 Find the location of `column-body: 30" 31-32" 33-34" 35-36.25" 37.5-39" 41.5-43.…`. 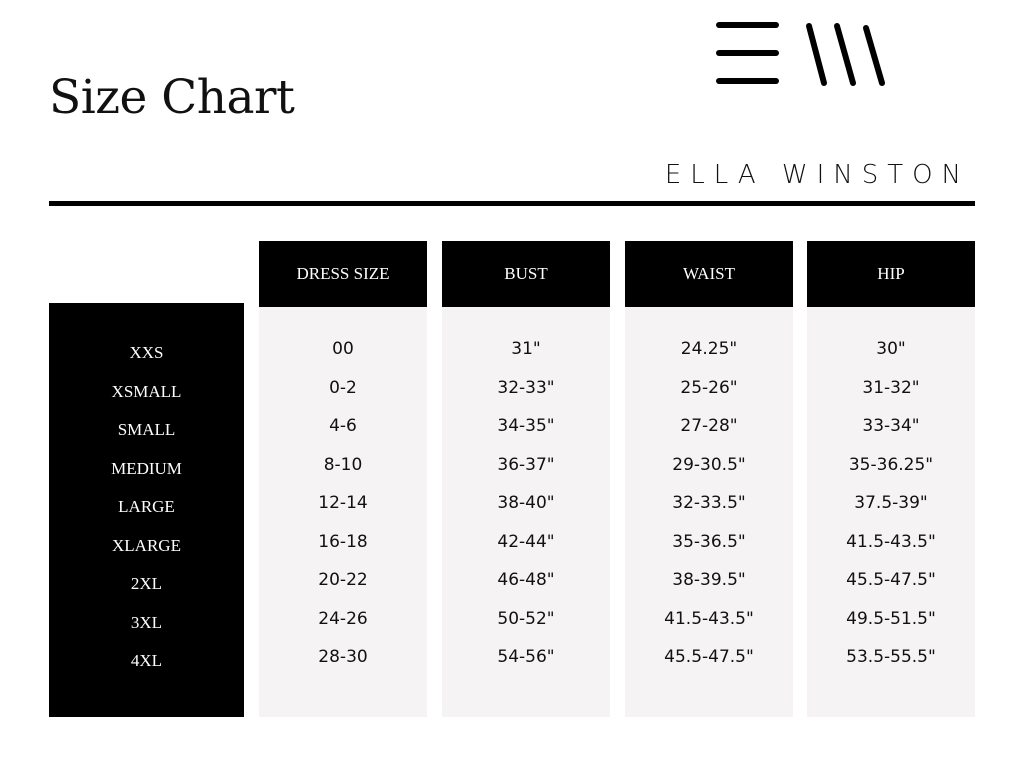

column-body: 30" 31-32" 33-34" 35-36.25" 37.5-39" 41.5-43.… is located at coordinates (891, 512).